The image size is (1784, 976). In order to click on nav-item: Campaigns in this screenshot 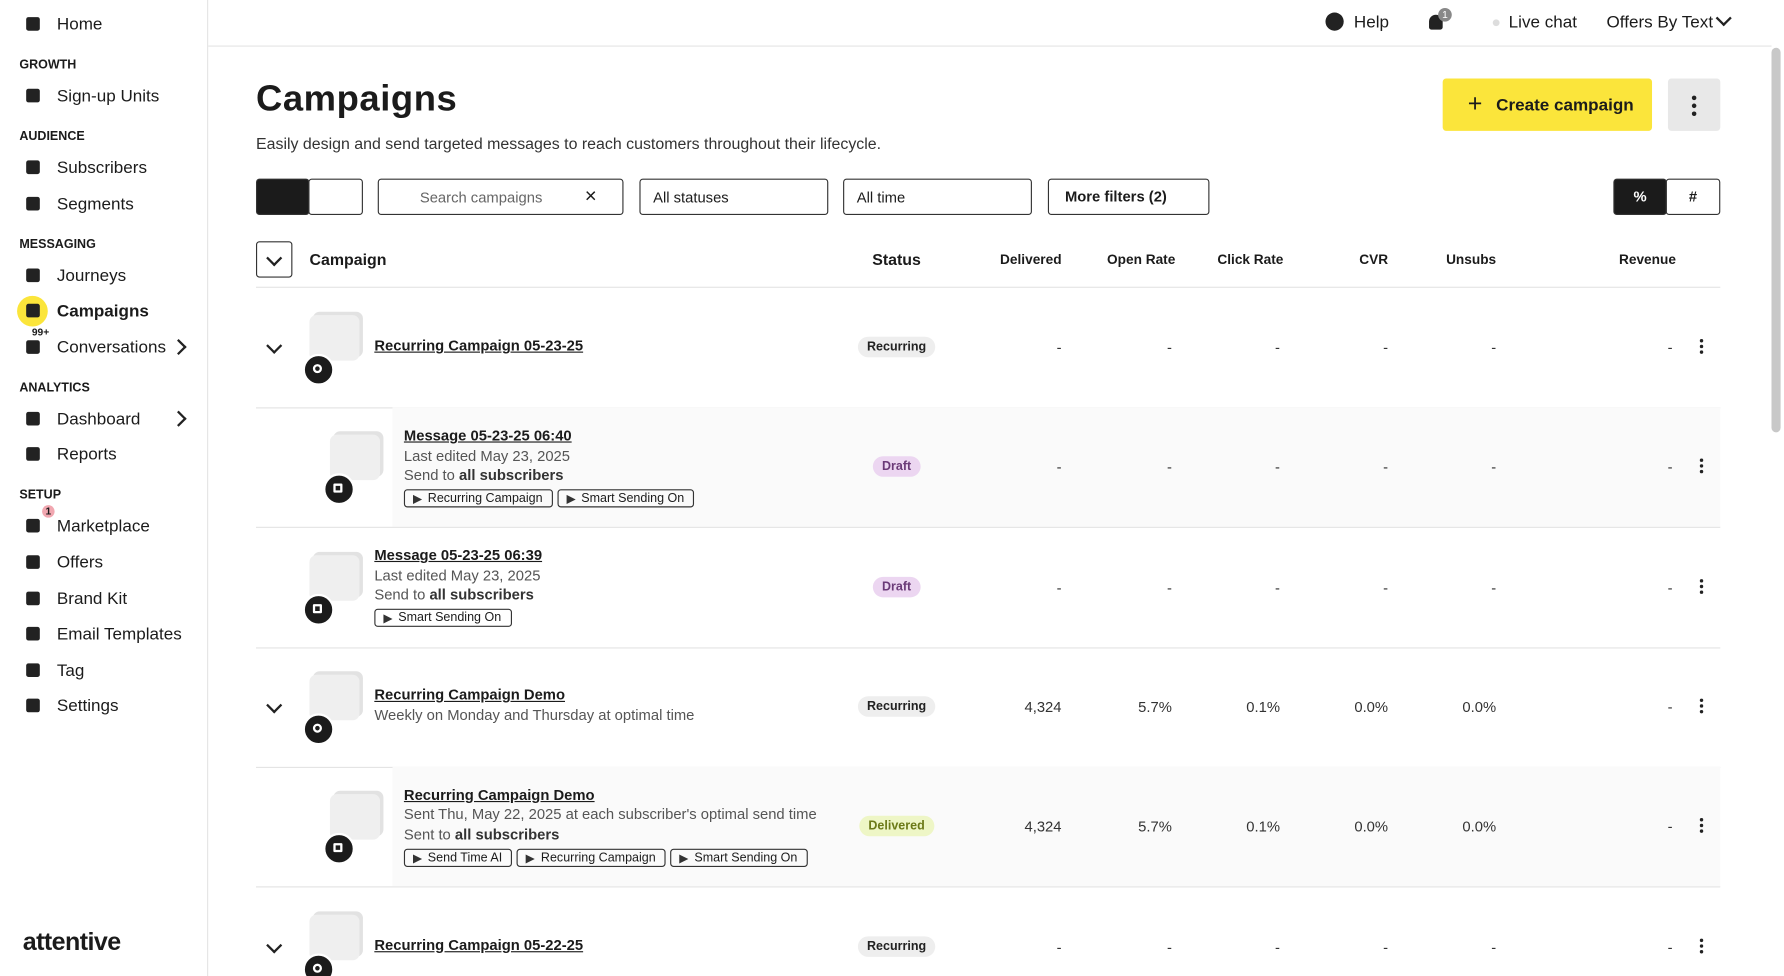, I will do `click(102, 311)`.